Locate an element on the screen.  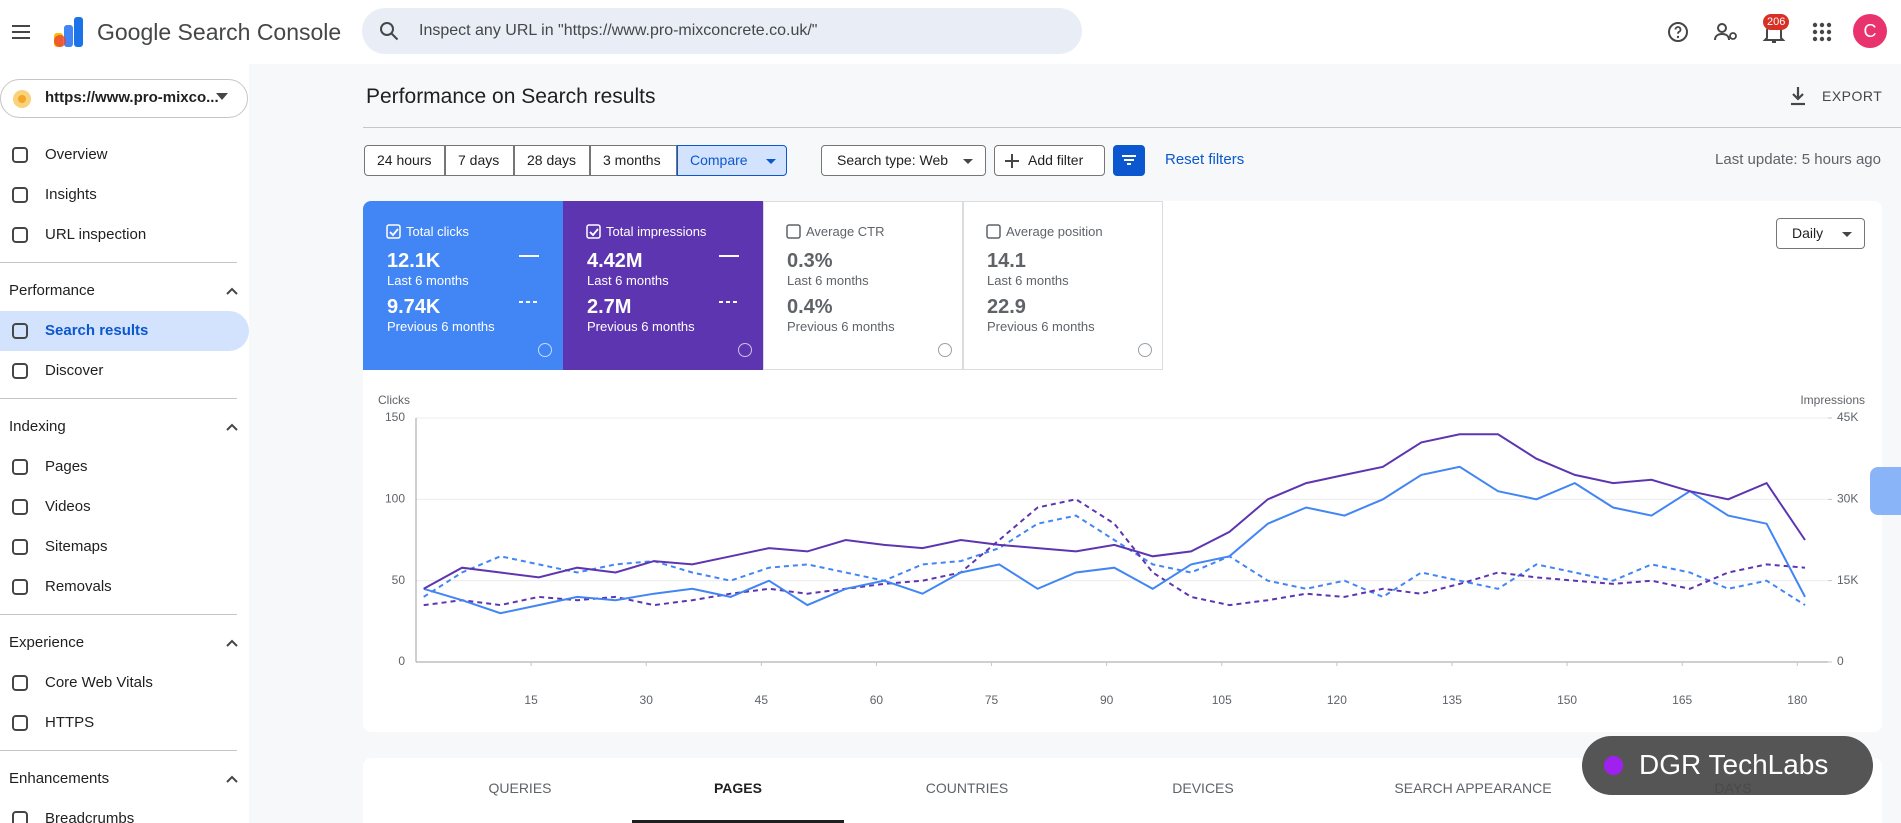
tab: COUNTRIES is located at coordinates (967, 788).